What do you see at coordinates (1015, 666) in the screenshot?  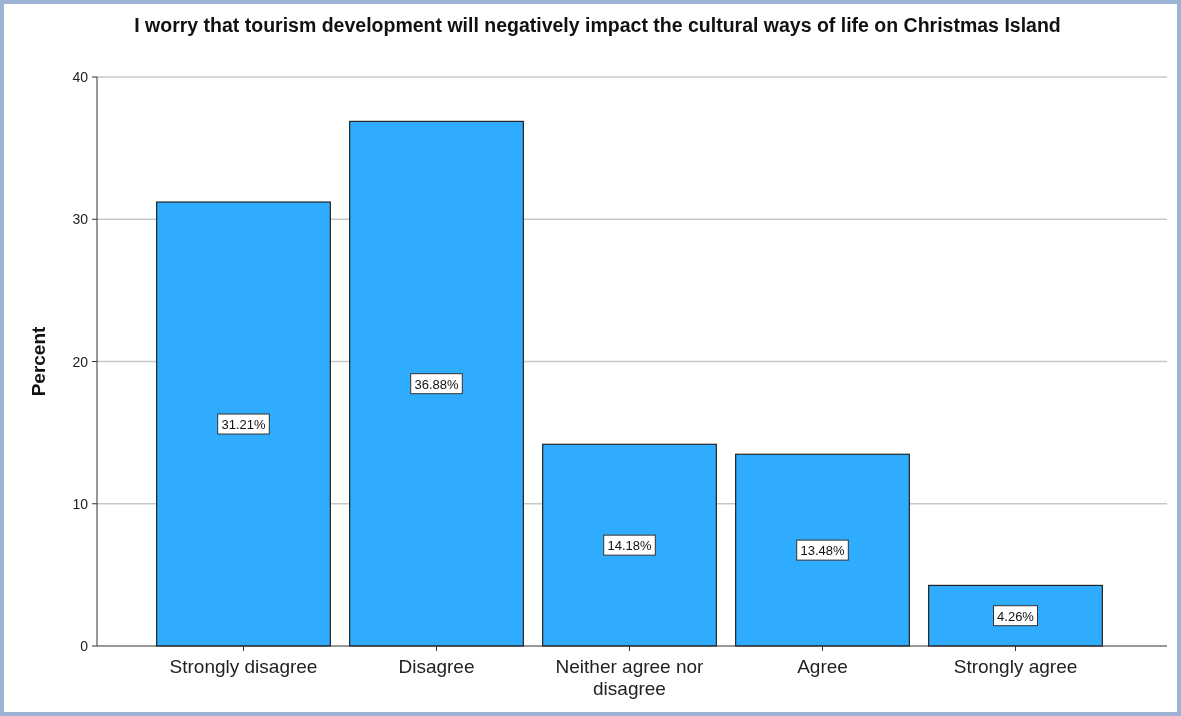 I see `x-tick-label: Strongly agree` at bounding box center [1015, 666].